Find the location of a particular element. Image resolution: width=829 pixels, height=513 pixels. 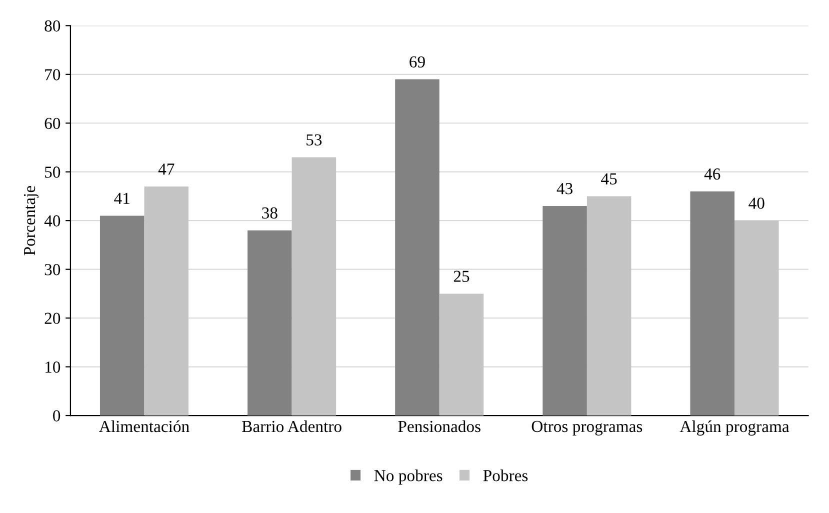

y-axis-title: Porcentaje is located at coordinates (31, 221).